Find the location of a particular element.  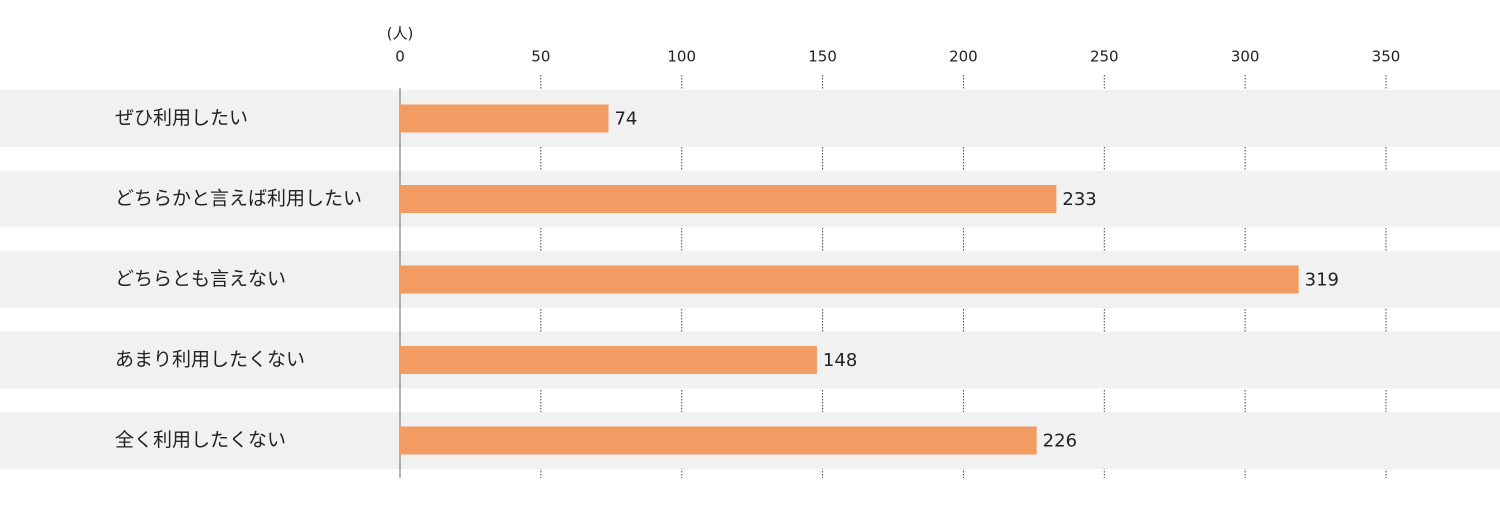

category-label: どちらとも言えない is located at coordinates (200, 279).